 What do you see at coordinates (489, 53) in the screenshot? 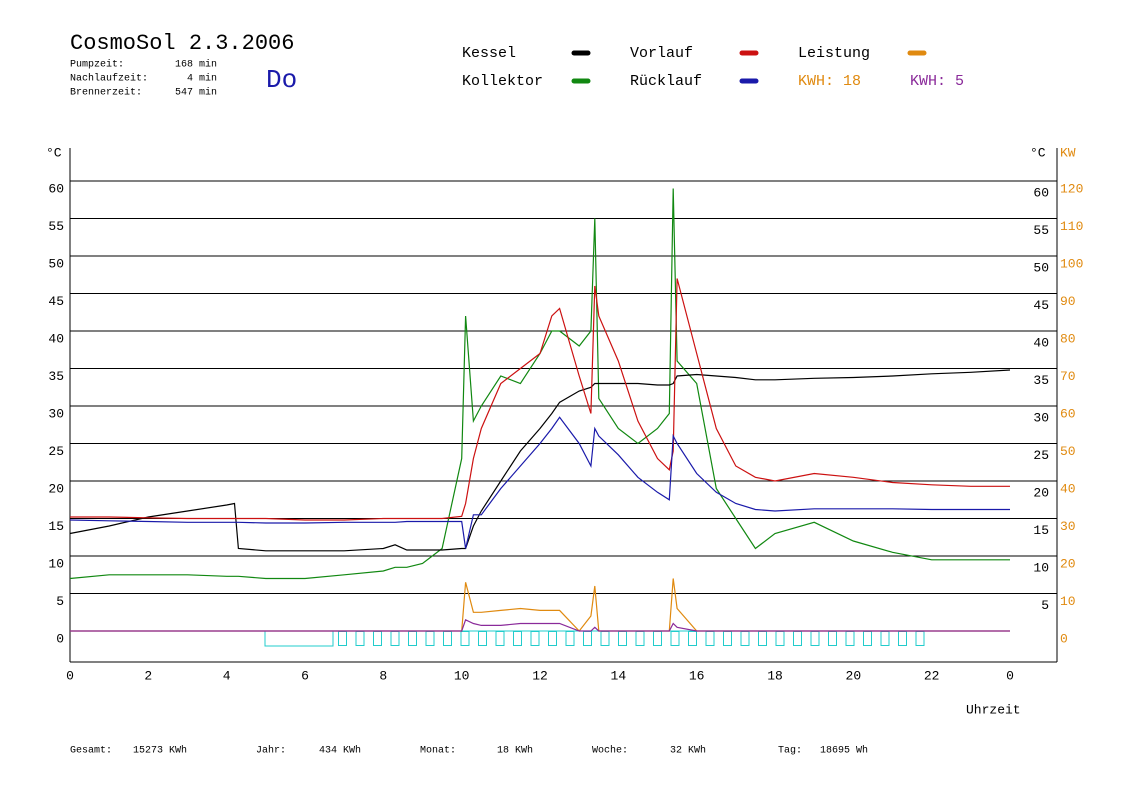
I see `legend-label: Kessel` at bounding box center [489, 53].